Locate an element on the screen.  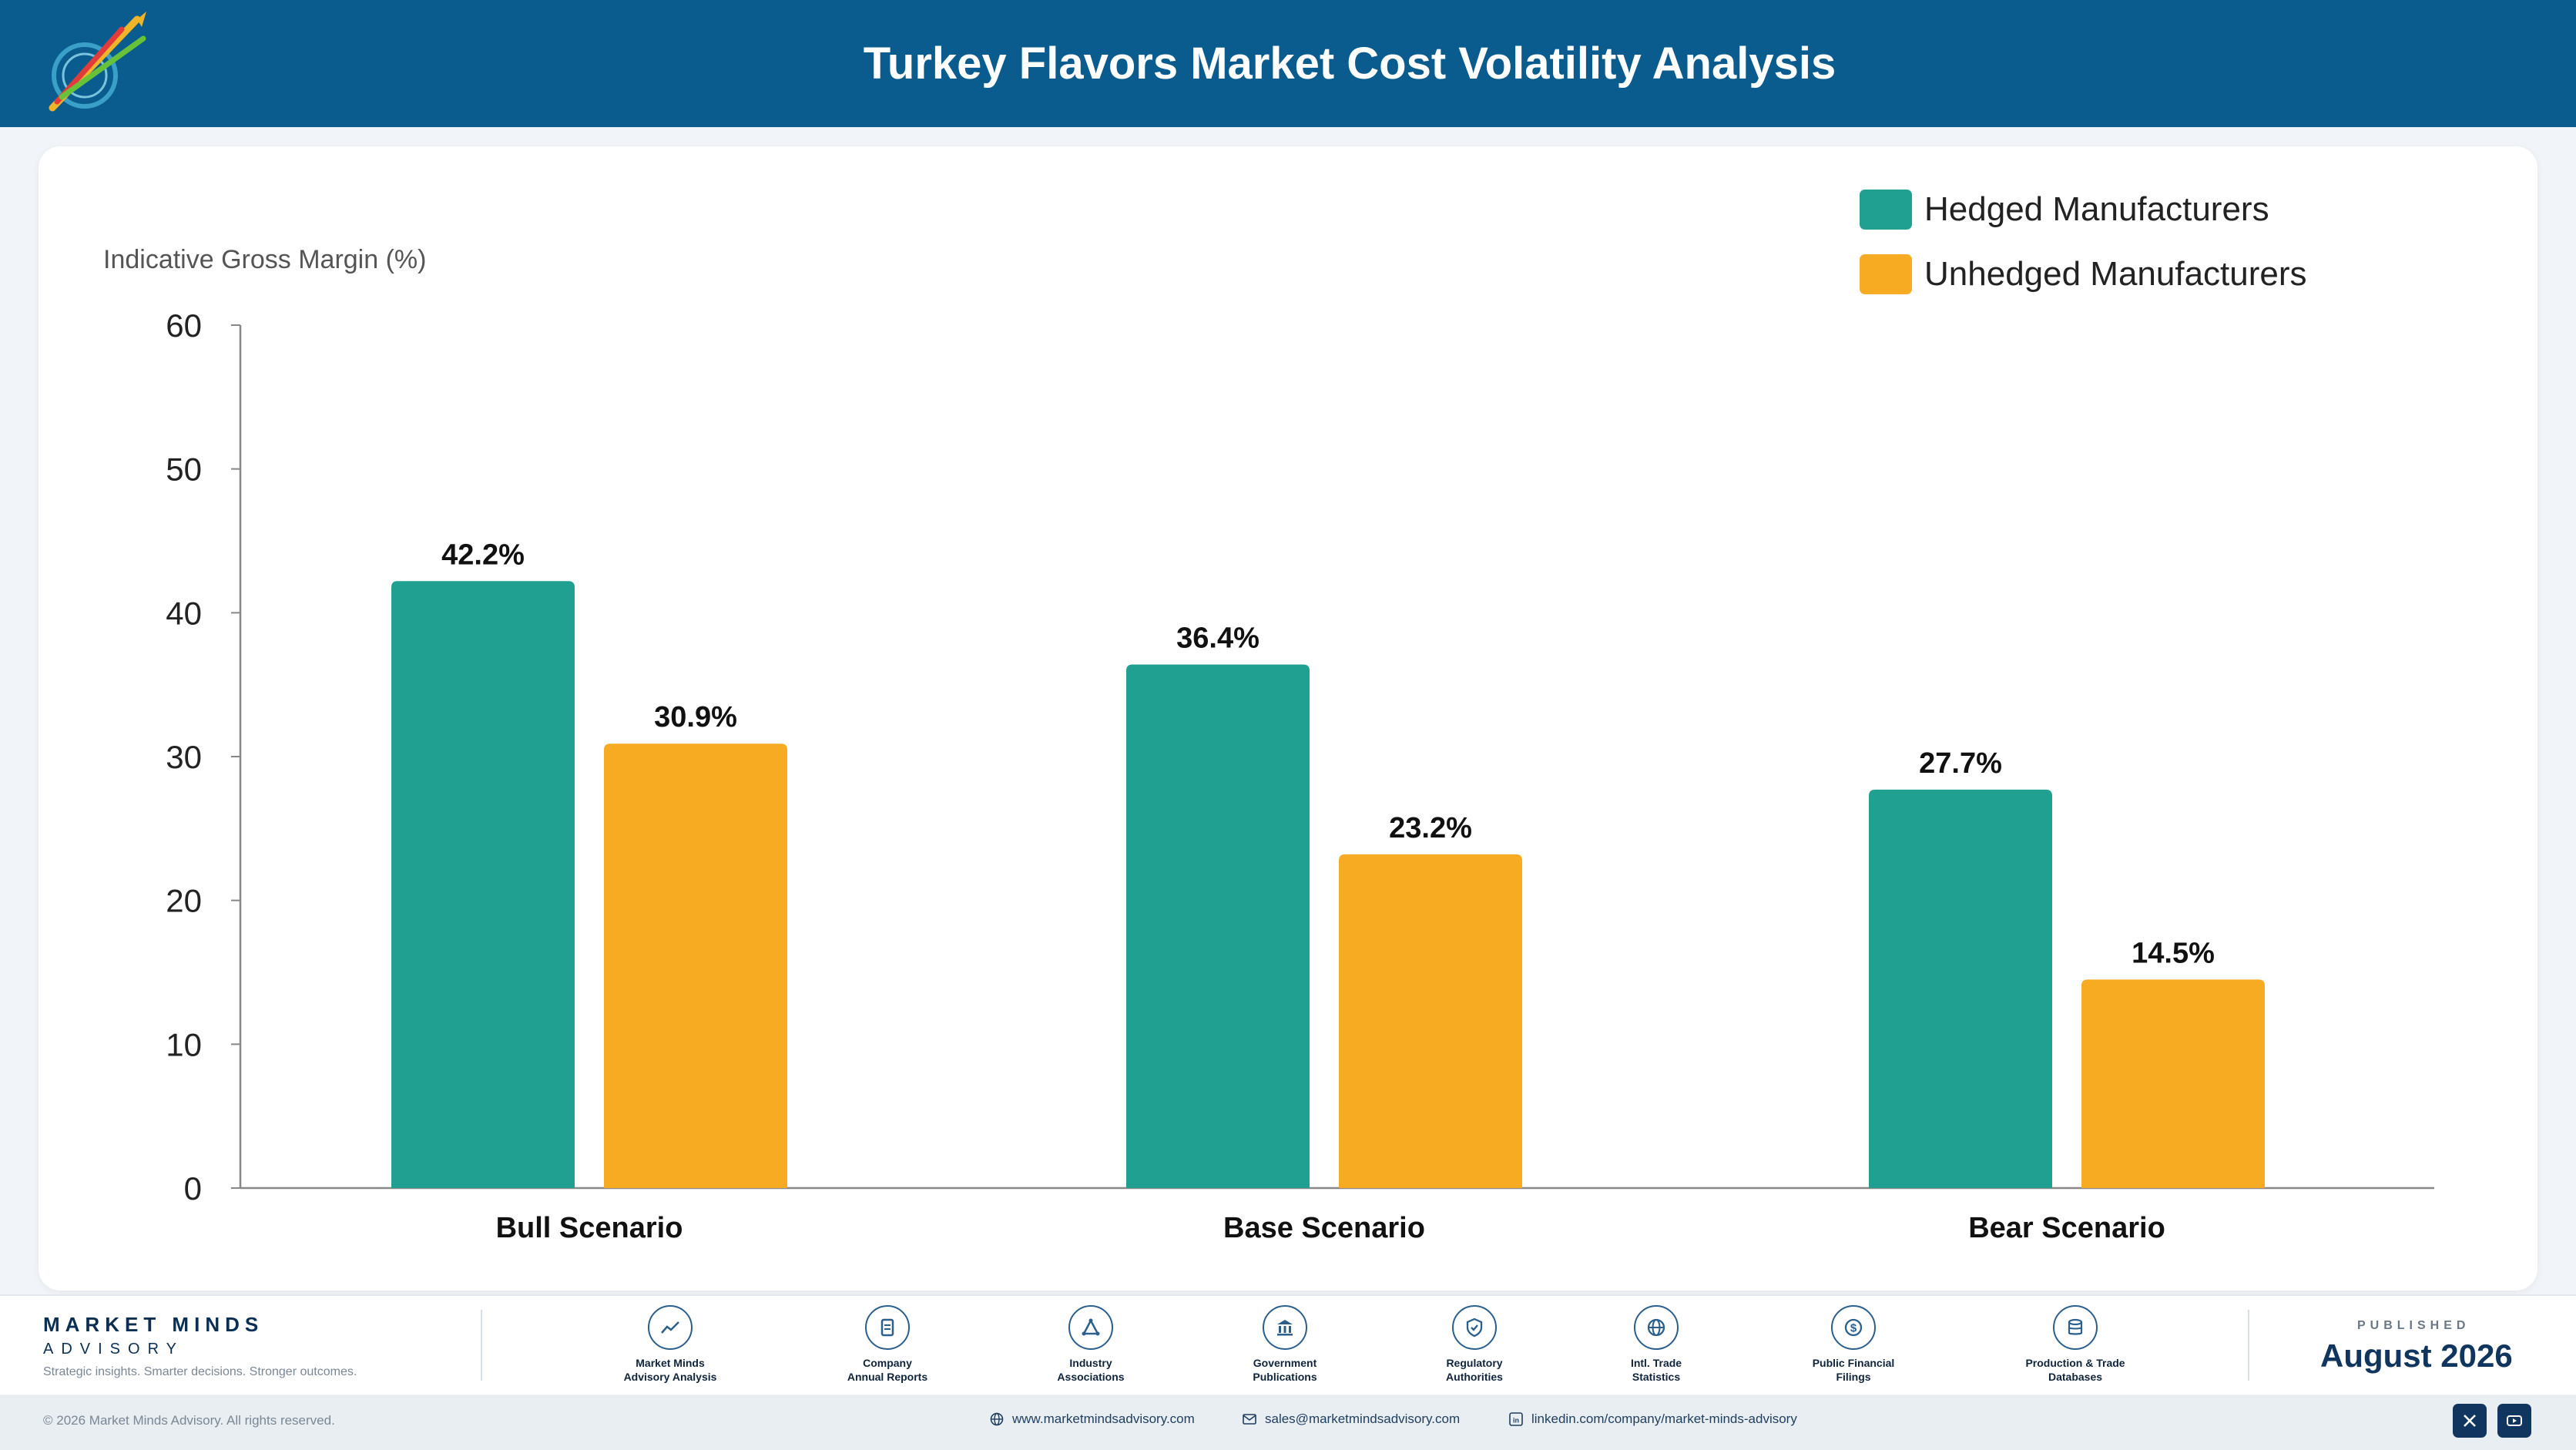
source-label: Company Annual Reports is located at coordinates (887, 1370).